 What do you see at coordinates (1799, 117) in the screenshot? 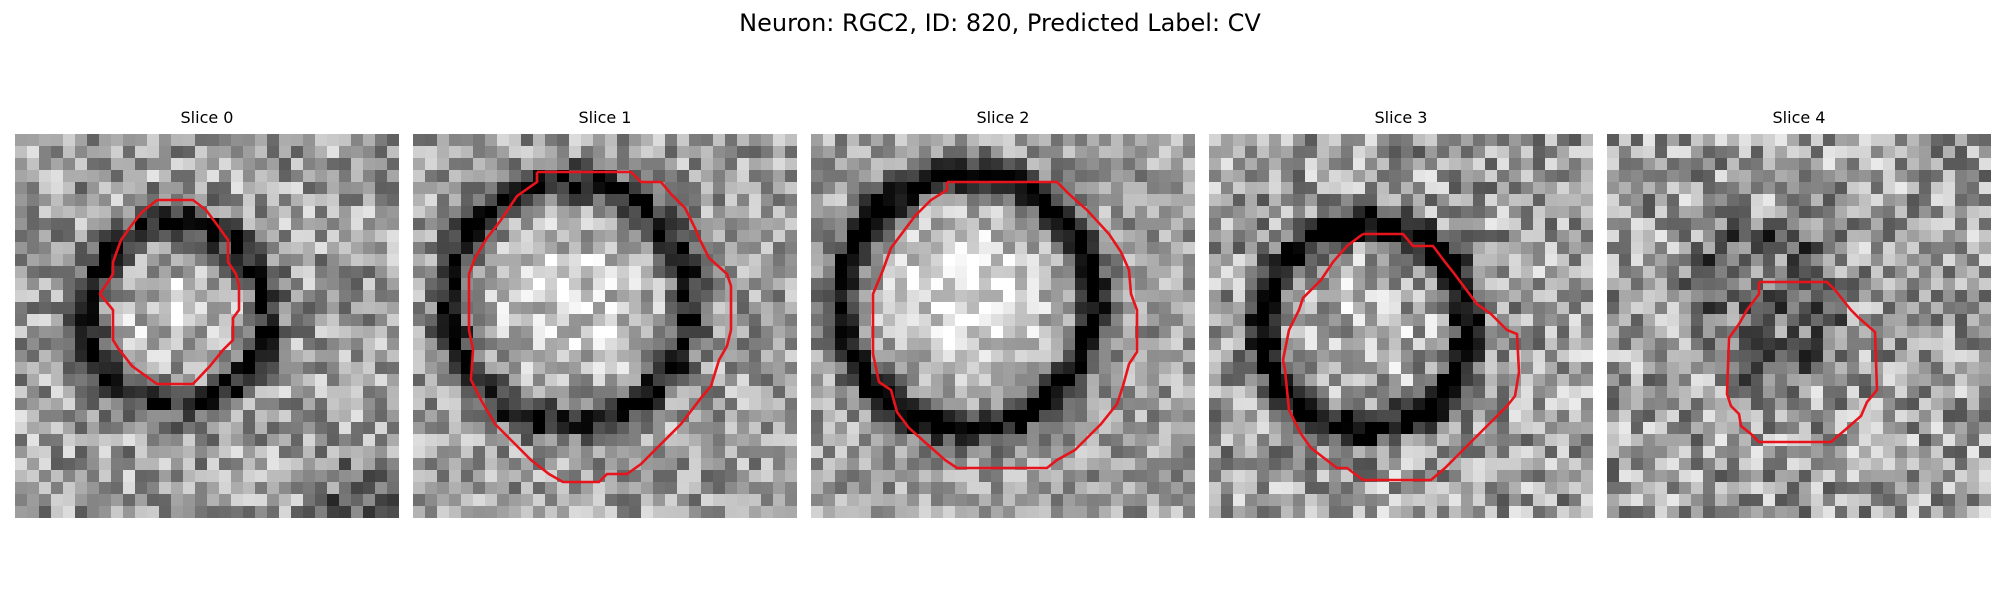
I see `slice-title-4: Slice 4` at bounding box center [1799, 117].